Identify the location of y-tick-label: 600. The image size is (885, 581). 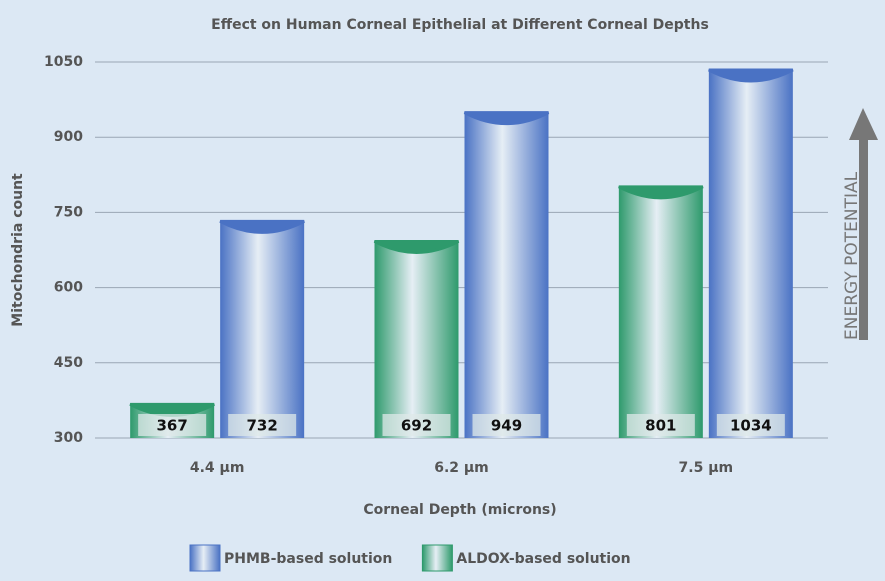
(68, 288).